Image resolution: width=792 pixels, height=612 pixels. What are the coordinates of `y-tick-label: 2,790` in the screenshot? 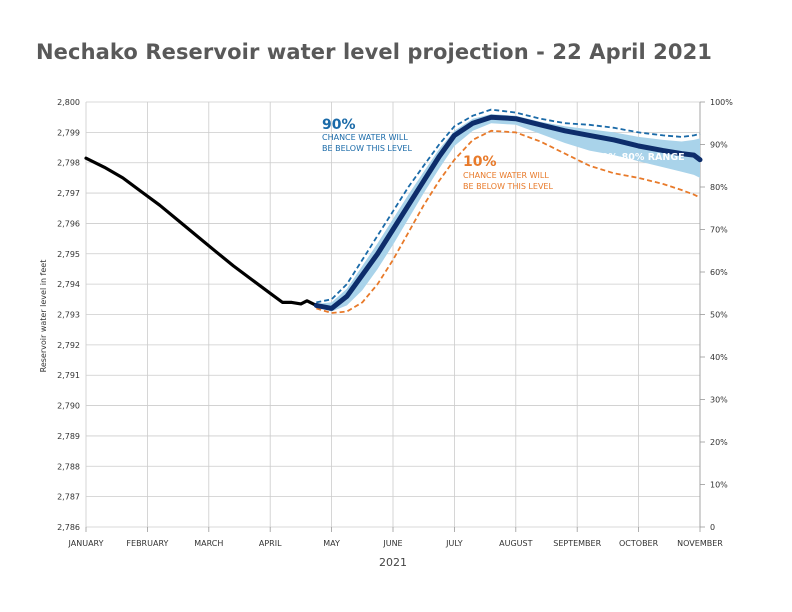 It's located at (68, 406).